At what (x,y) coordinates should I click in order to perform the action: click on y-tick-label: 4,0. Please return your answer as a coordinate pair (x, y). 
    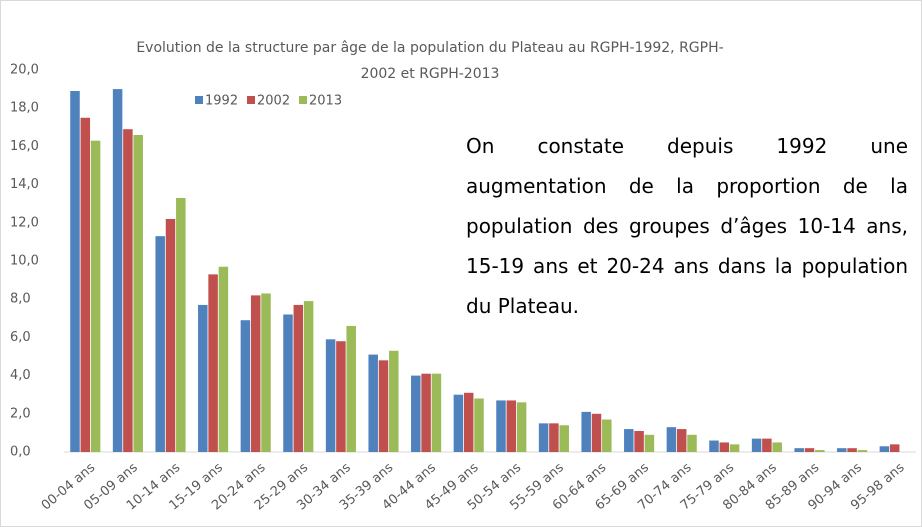
    Looking at the image, I should click on (20, 375).